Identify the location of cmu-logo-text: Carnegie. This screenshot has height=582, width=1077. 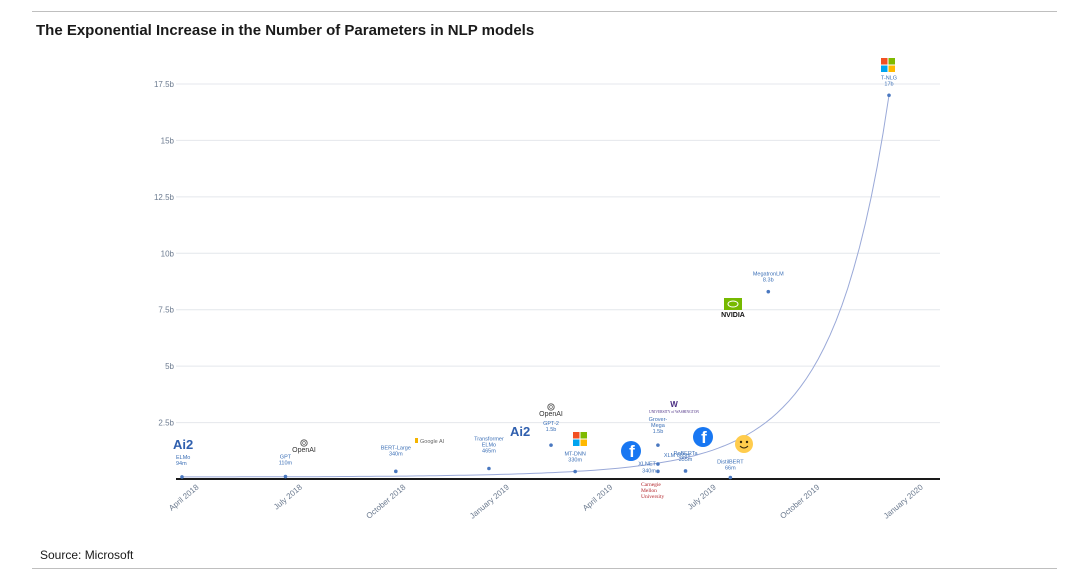
(651, 485).